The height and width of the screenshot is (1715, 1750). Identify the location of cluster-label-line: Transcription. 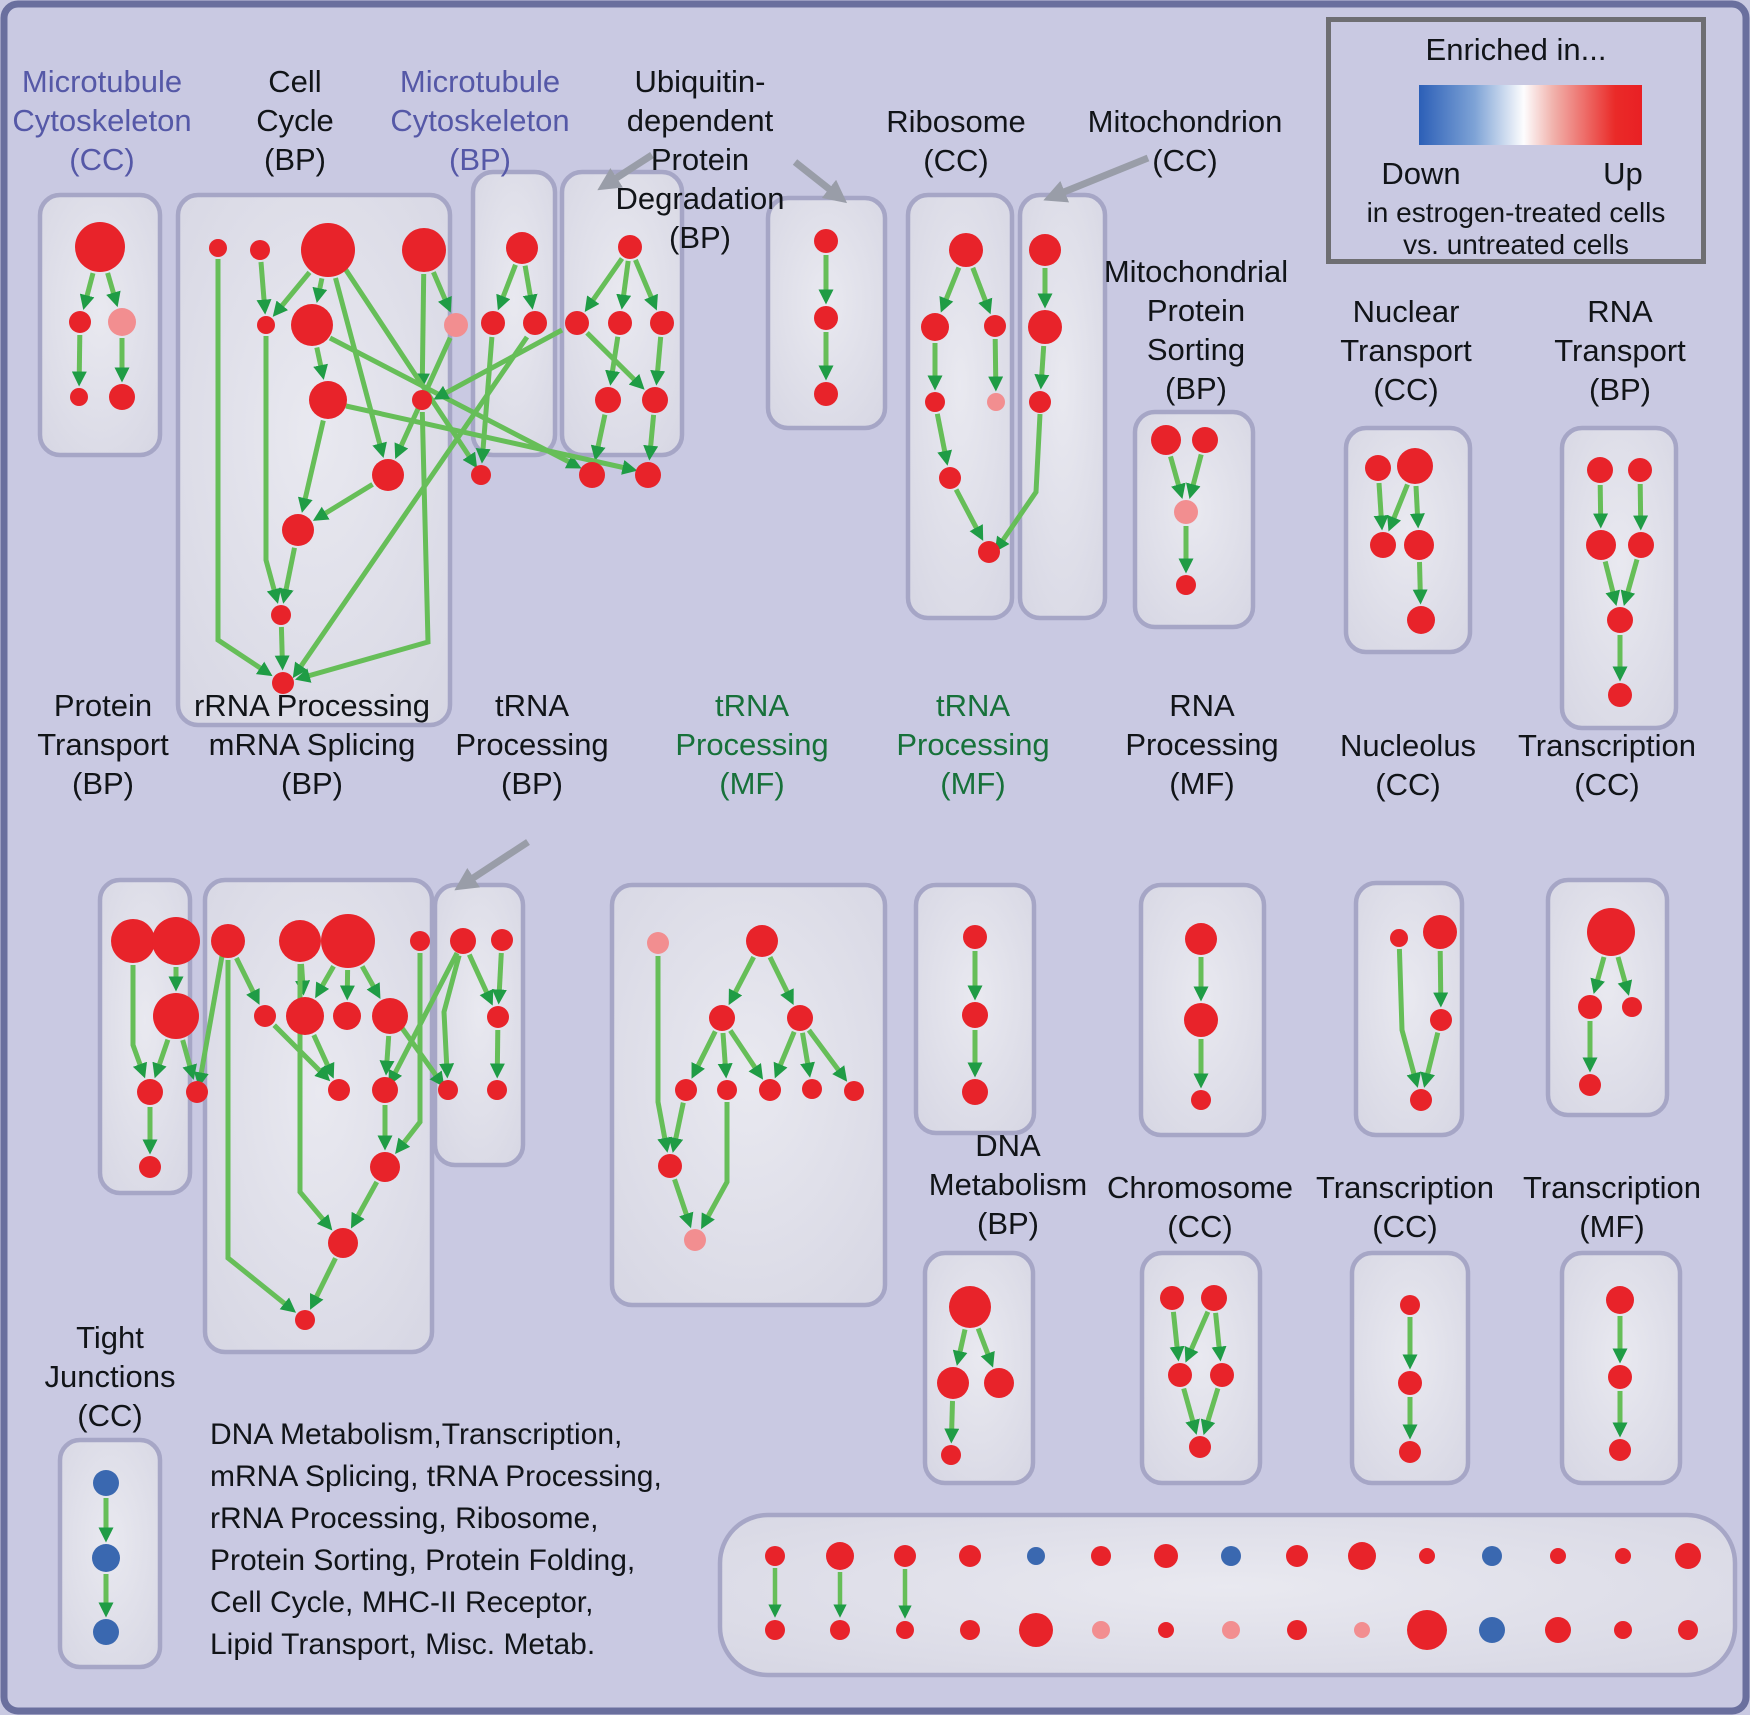
(1612, 1187).